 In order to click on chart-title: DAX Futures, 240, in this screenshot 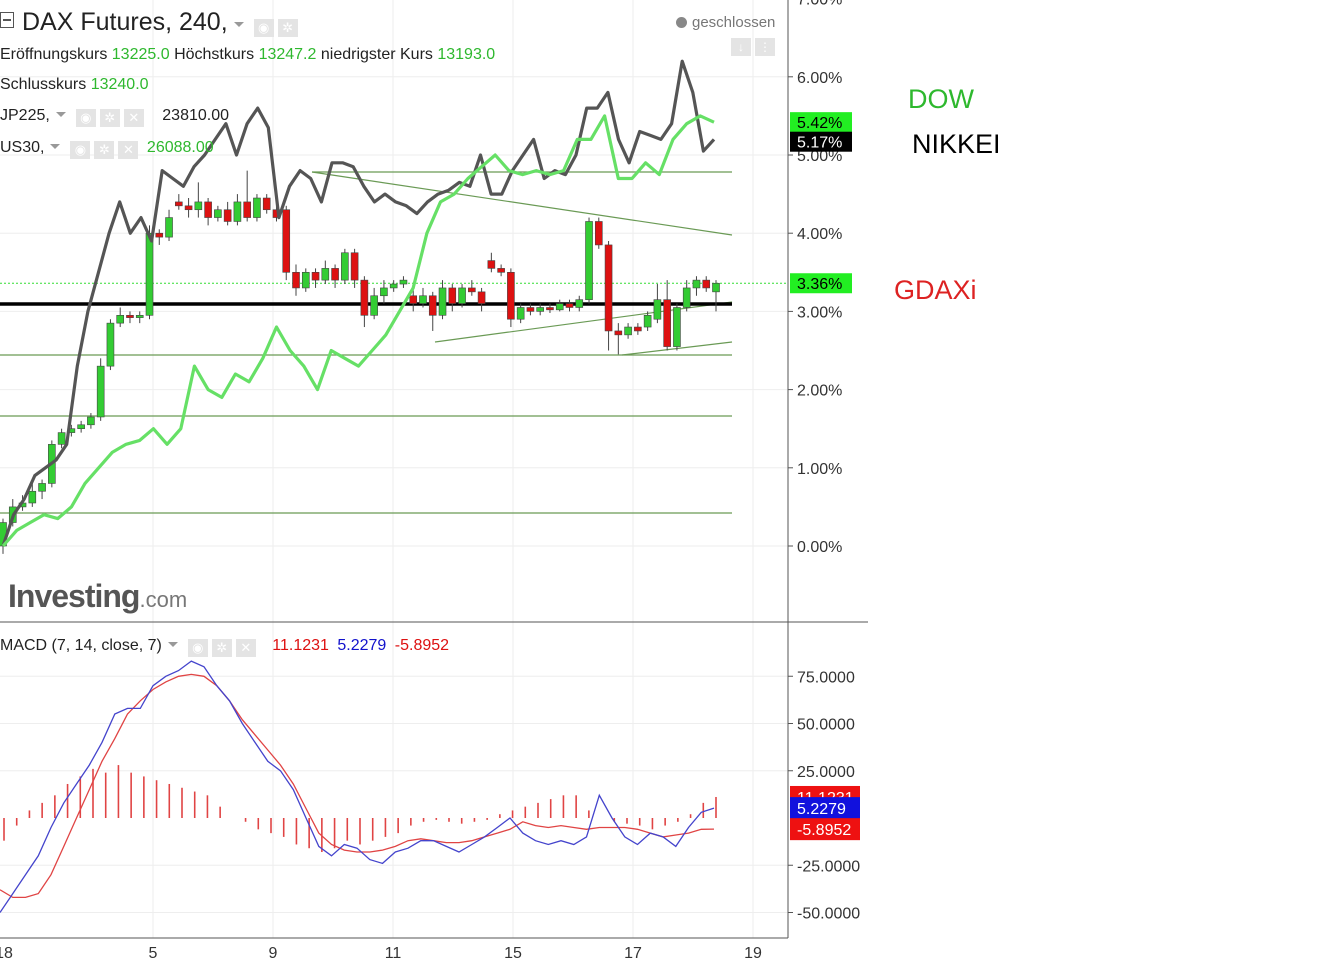, I will do `click(125, 22)`.